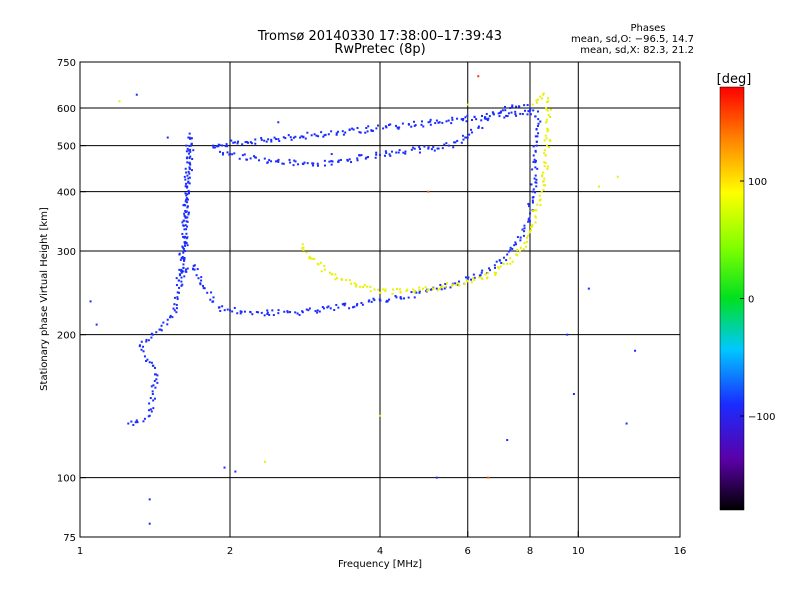  Describe the element at coordinates (637, 50) in the screenshot. I see `stats-line-x: mean, sd,X: 82.3, 21.2` at that location.